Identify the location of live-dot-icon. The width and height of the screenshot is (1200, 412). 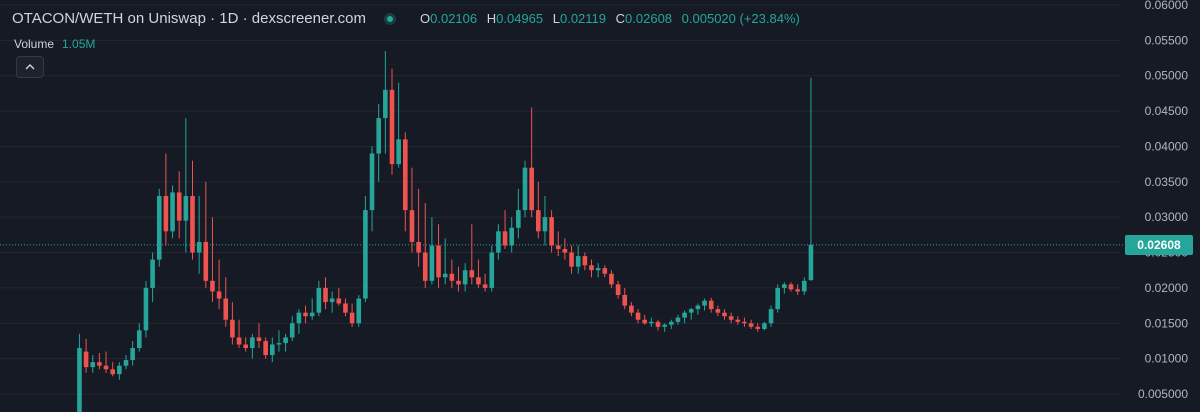
(389, 18).